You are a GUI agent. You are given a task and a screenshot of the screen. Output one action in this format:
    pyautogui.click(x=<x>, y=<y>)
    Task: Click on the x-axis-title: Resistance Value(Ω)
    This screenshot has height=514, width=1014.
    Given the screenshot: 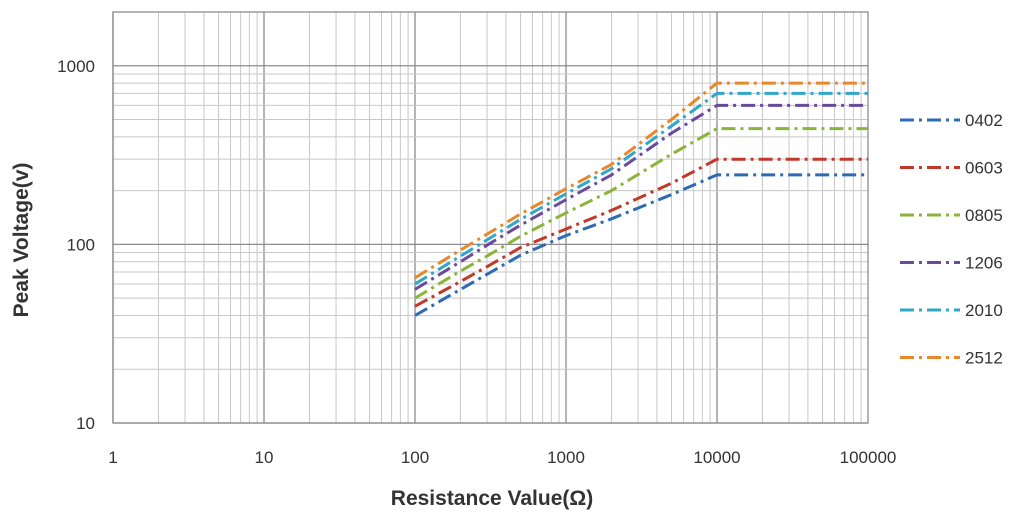 What is the action you would take?
    pyautogui.click(x=492, y=498)
    